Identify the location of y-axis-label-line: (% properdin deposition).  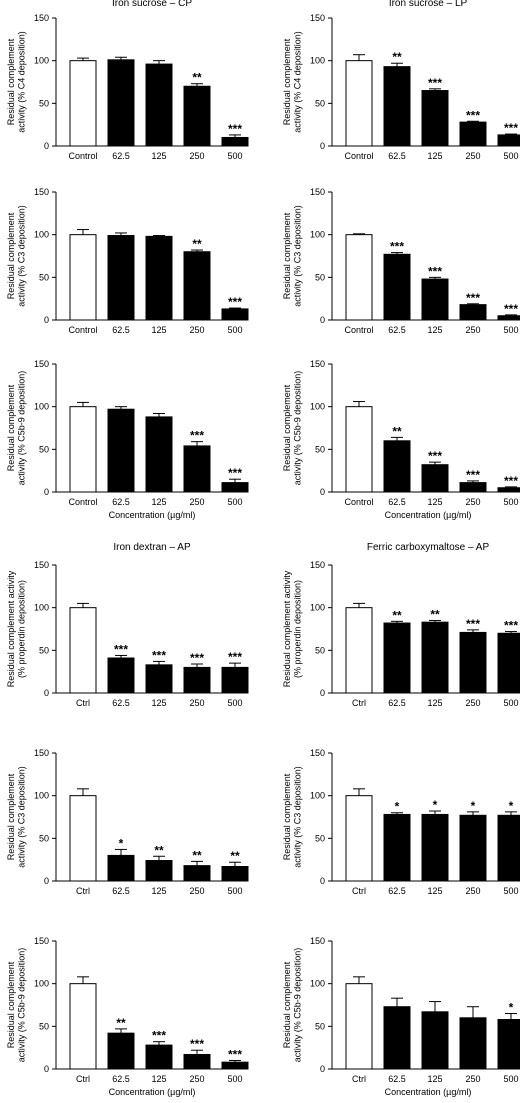
(21, 629).